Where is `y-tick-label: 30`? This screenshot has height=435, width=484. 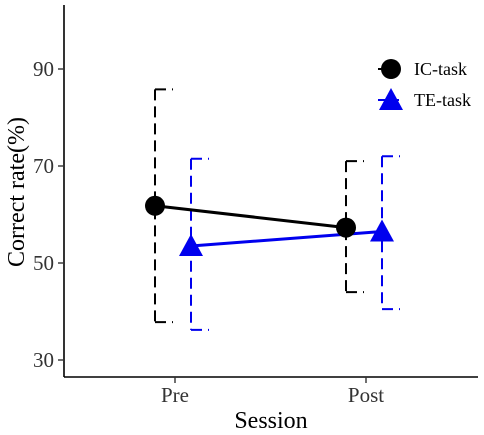 y-tick-label: 30 is located at coordinates (43, 360).